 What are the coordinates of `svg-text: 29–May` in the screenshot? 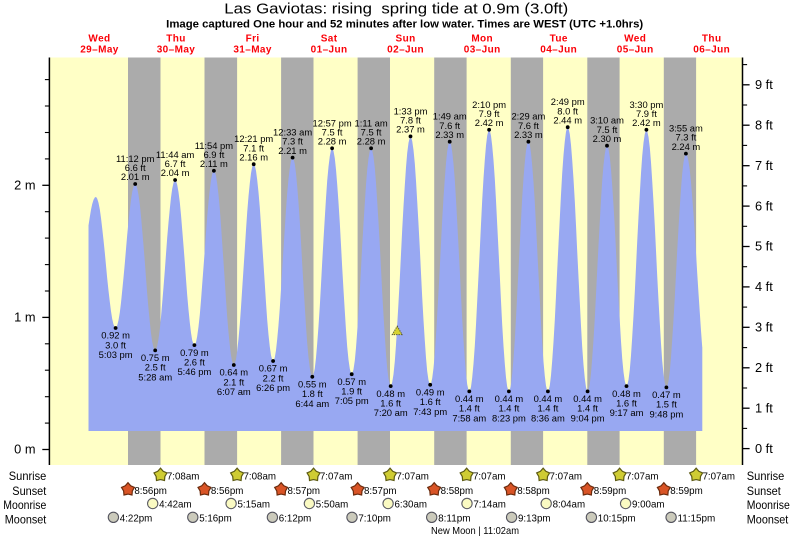 It's located at (99, 50).